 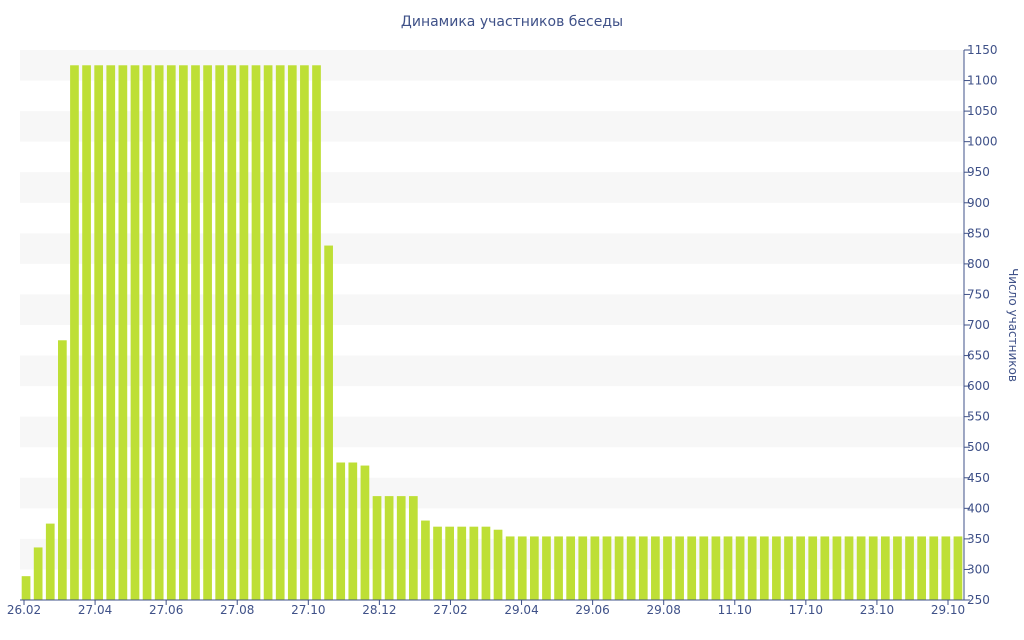 I want to click on y-axis-title: Число участников, so click(x=1013, y=325).